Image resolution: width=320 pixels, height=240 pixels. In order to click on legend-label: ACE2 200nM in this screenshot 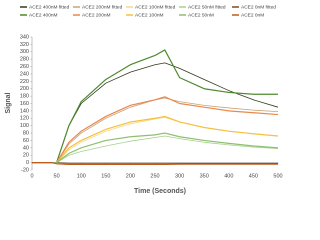, I will do `click(96, 15)`.